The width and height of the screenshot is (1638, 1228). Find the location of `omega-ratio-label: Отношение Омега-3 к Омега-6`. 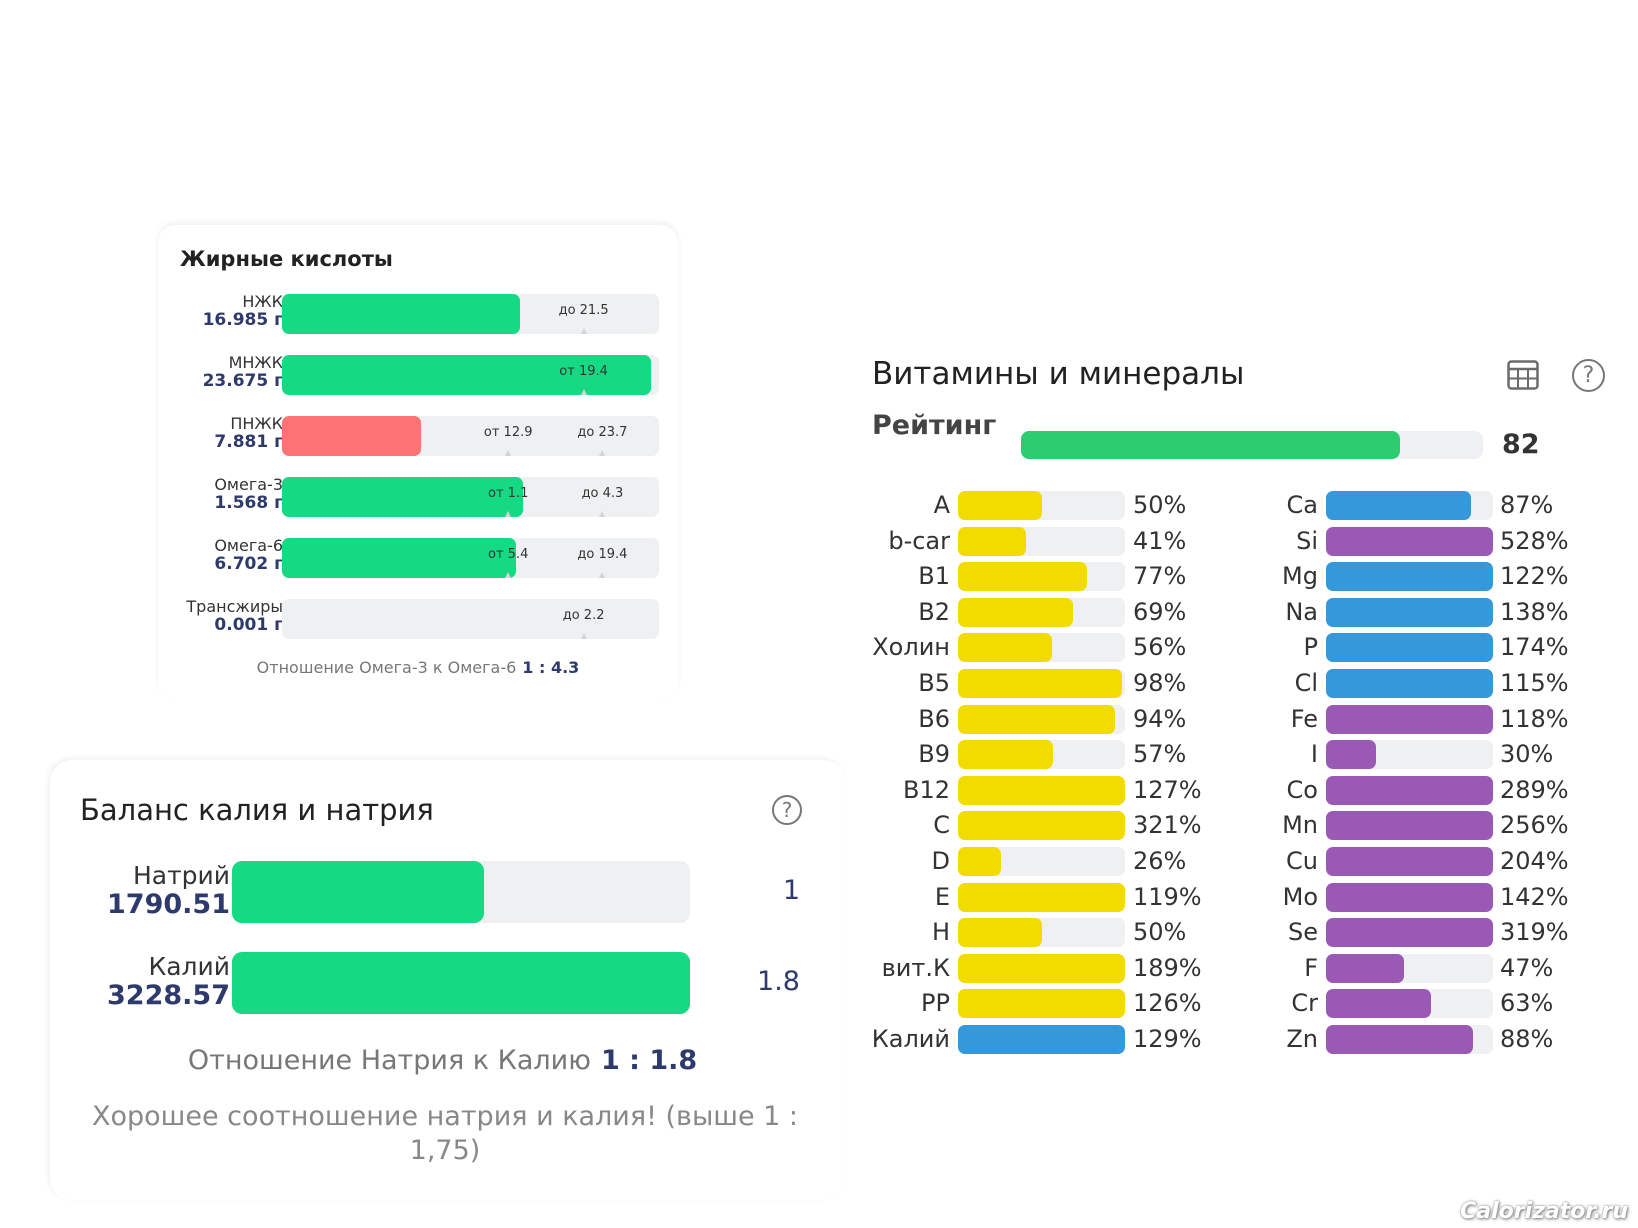

omega-ratio-label: Отношение Омега-3 к Омега-6 is located at coordinates (386, 667).